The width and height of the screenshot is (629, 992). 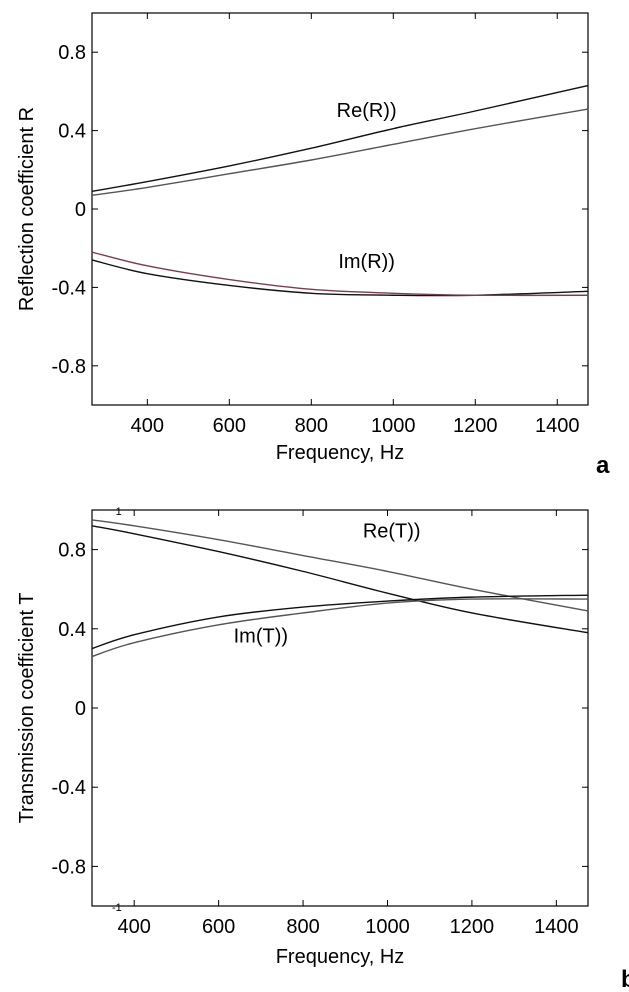 What do you see at coordinates (261, 637) in the screenshot?
I see `curve-annotation: Im(T))` at bounding box center [261, 637].